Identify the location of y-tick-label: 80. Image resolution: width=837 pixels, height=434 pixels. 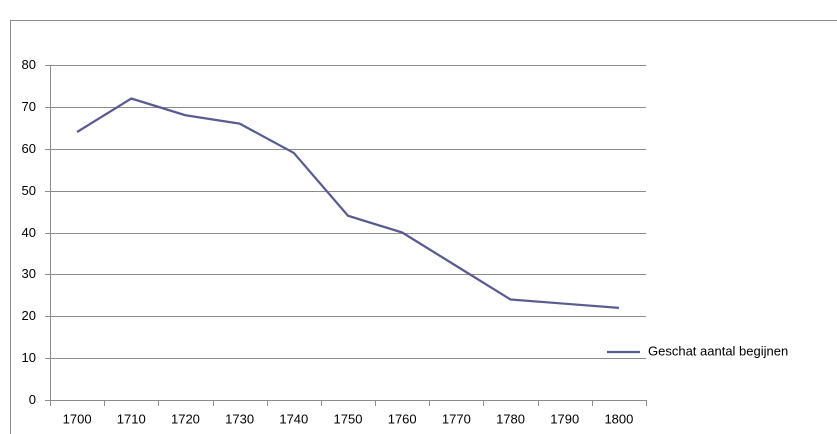
(29, 64).